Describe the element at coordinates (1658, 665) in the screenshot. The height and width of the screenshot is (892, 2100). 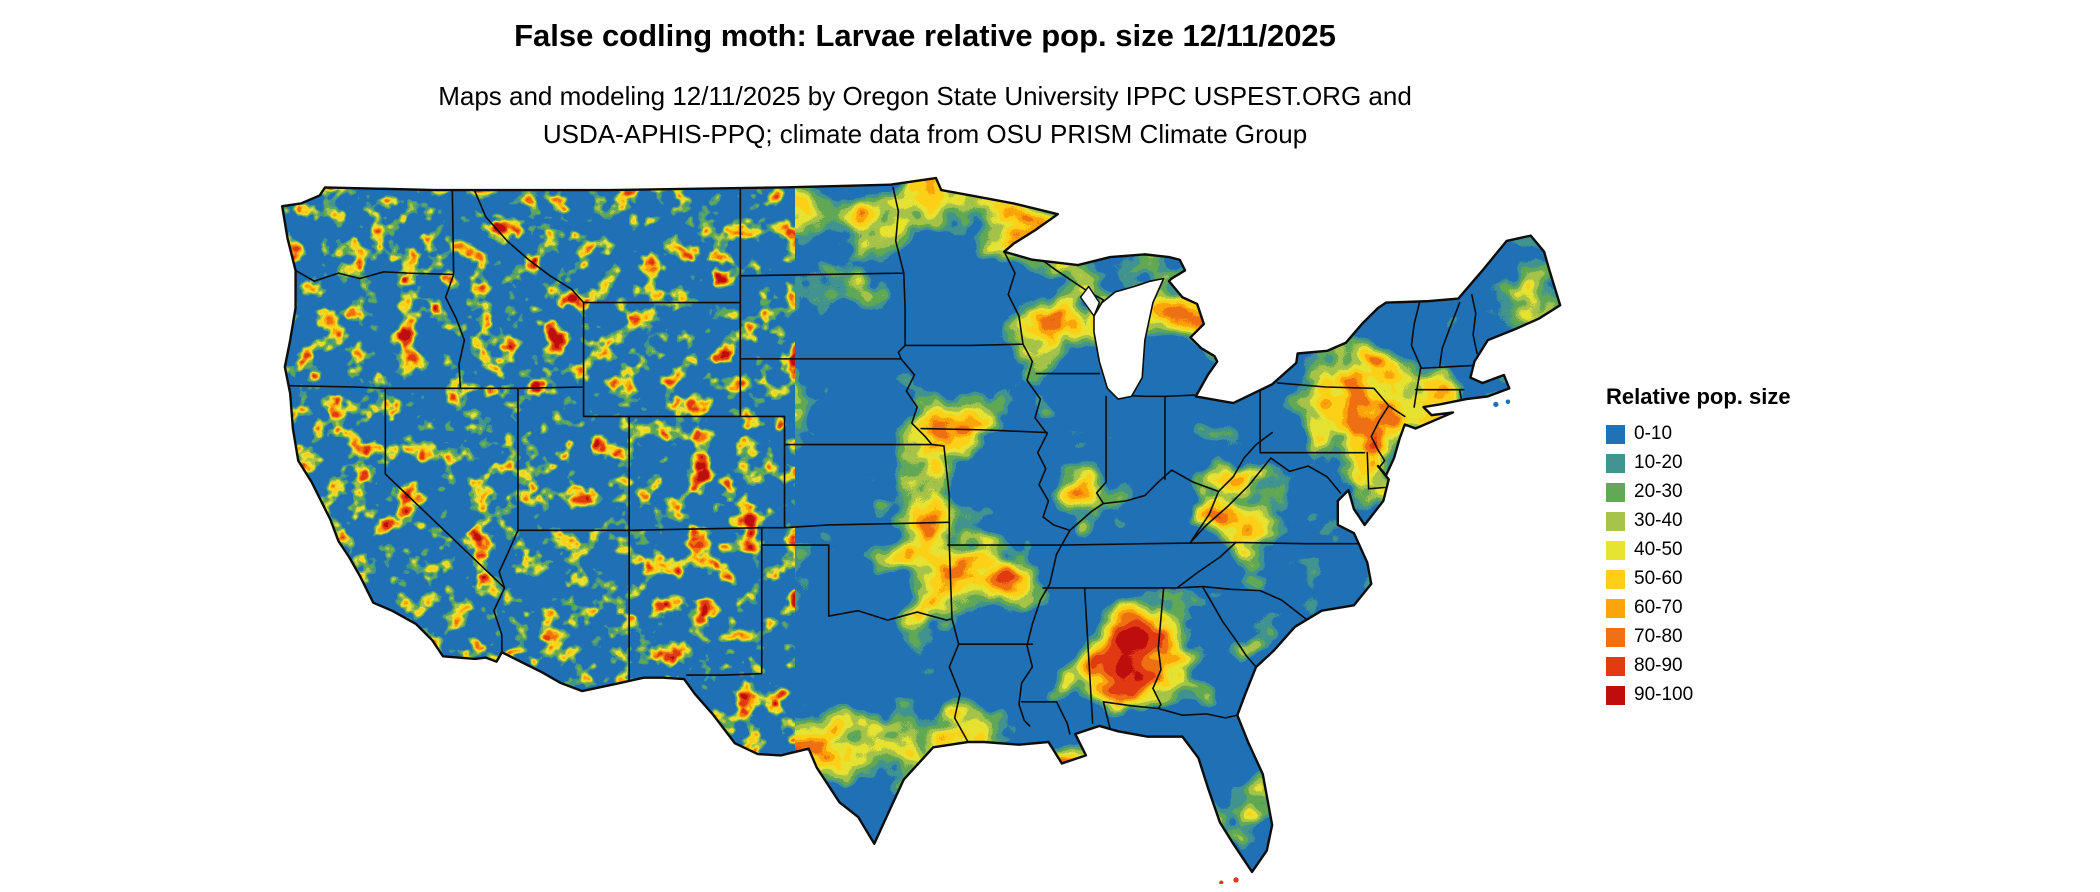
I see `legend-label: 80-90` at that location.